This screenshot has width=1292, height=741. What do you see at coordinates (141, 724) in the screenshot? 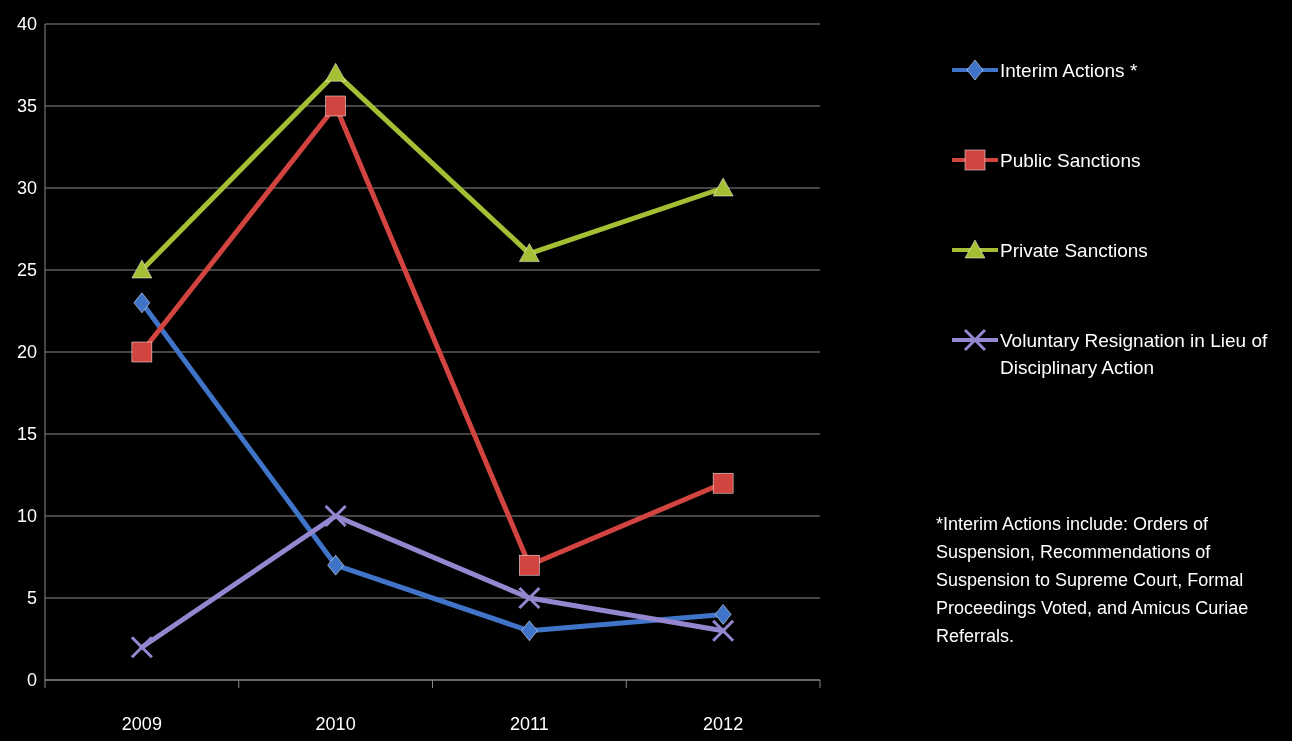
I see `x-tick-label: 2009` at bounding box center [141, 724].